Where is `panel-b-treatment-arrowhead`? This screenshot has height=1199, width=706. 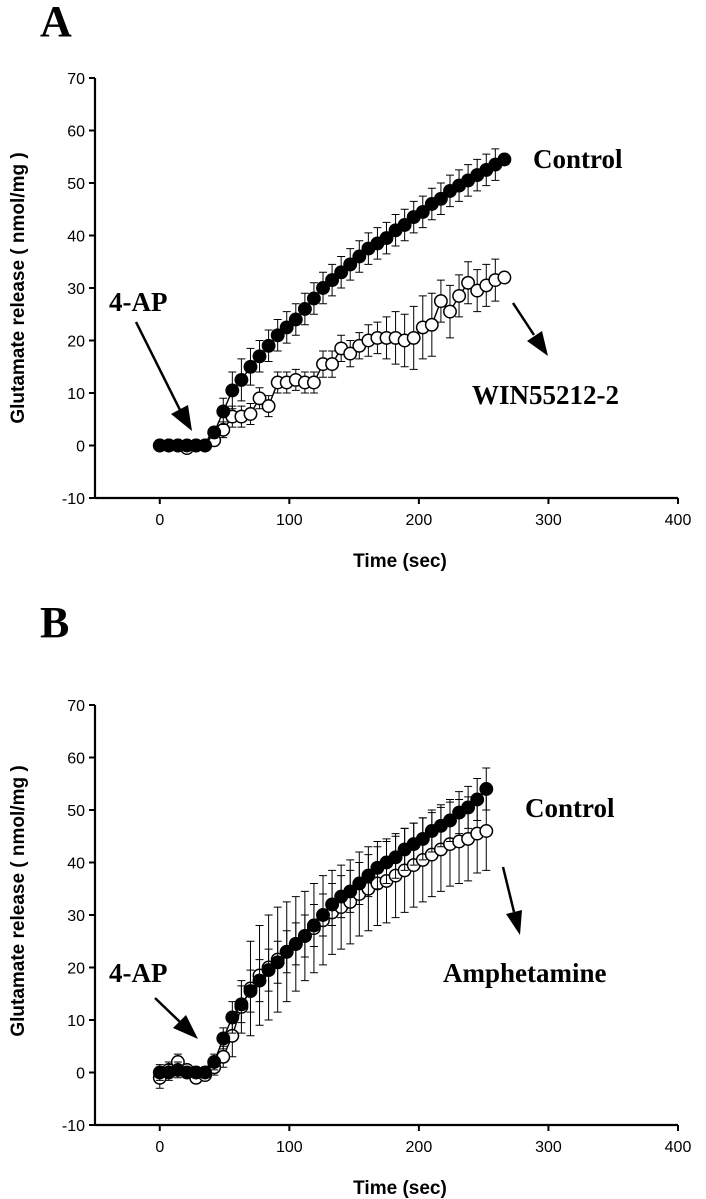 panel-b-treatment-arrowhead is located at coordinates (514, 922).